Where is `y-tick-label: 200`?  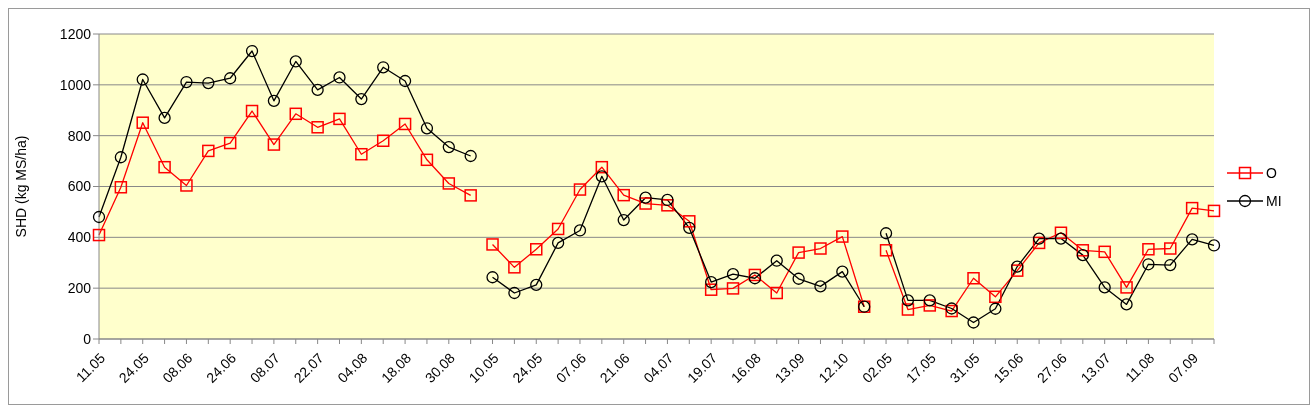
y-tick-label: 200 is located at coordinates (79, 288).